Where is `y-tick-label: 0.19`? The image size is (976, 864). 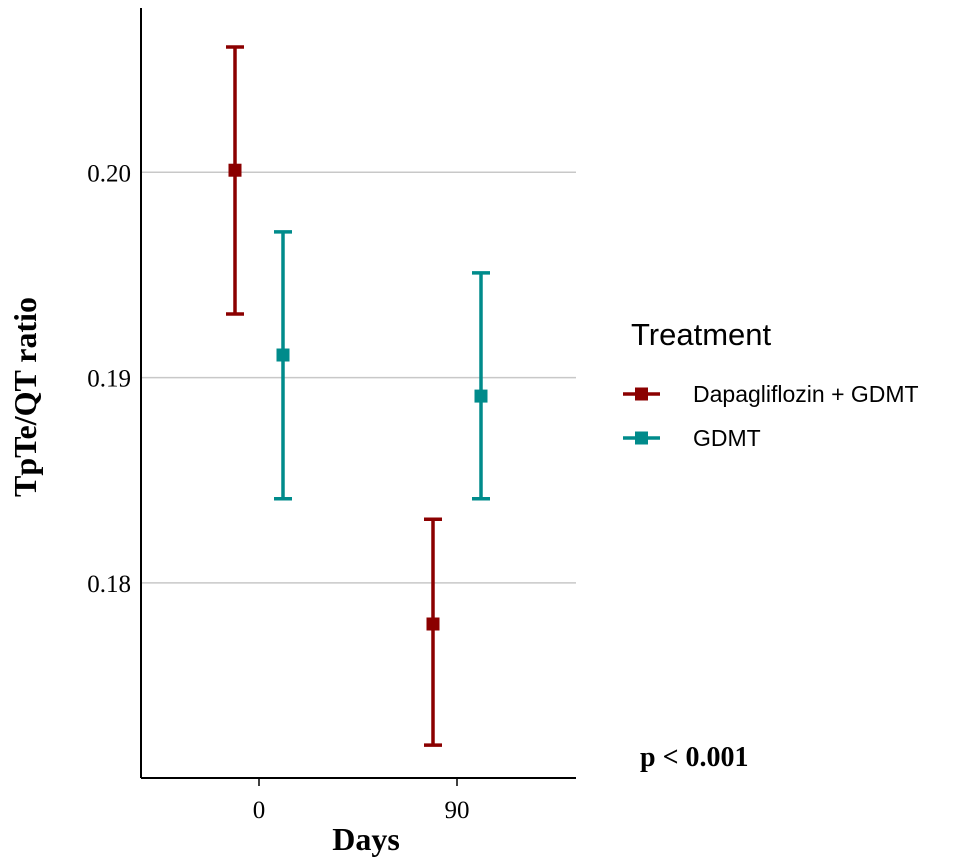 y-tick-label: 0.19 is located at coordinates (109, 379).